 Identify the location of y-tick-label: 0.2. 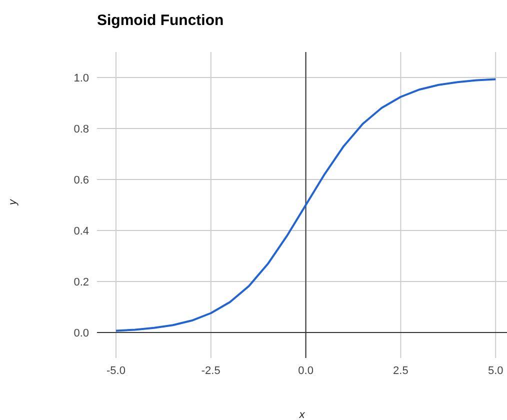
(81, 282).